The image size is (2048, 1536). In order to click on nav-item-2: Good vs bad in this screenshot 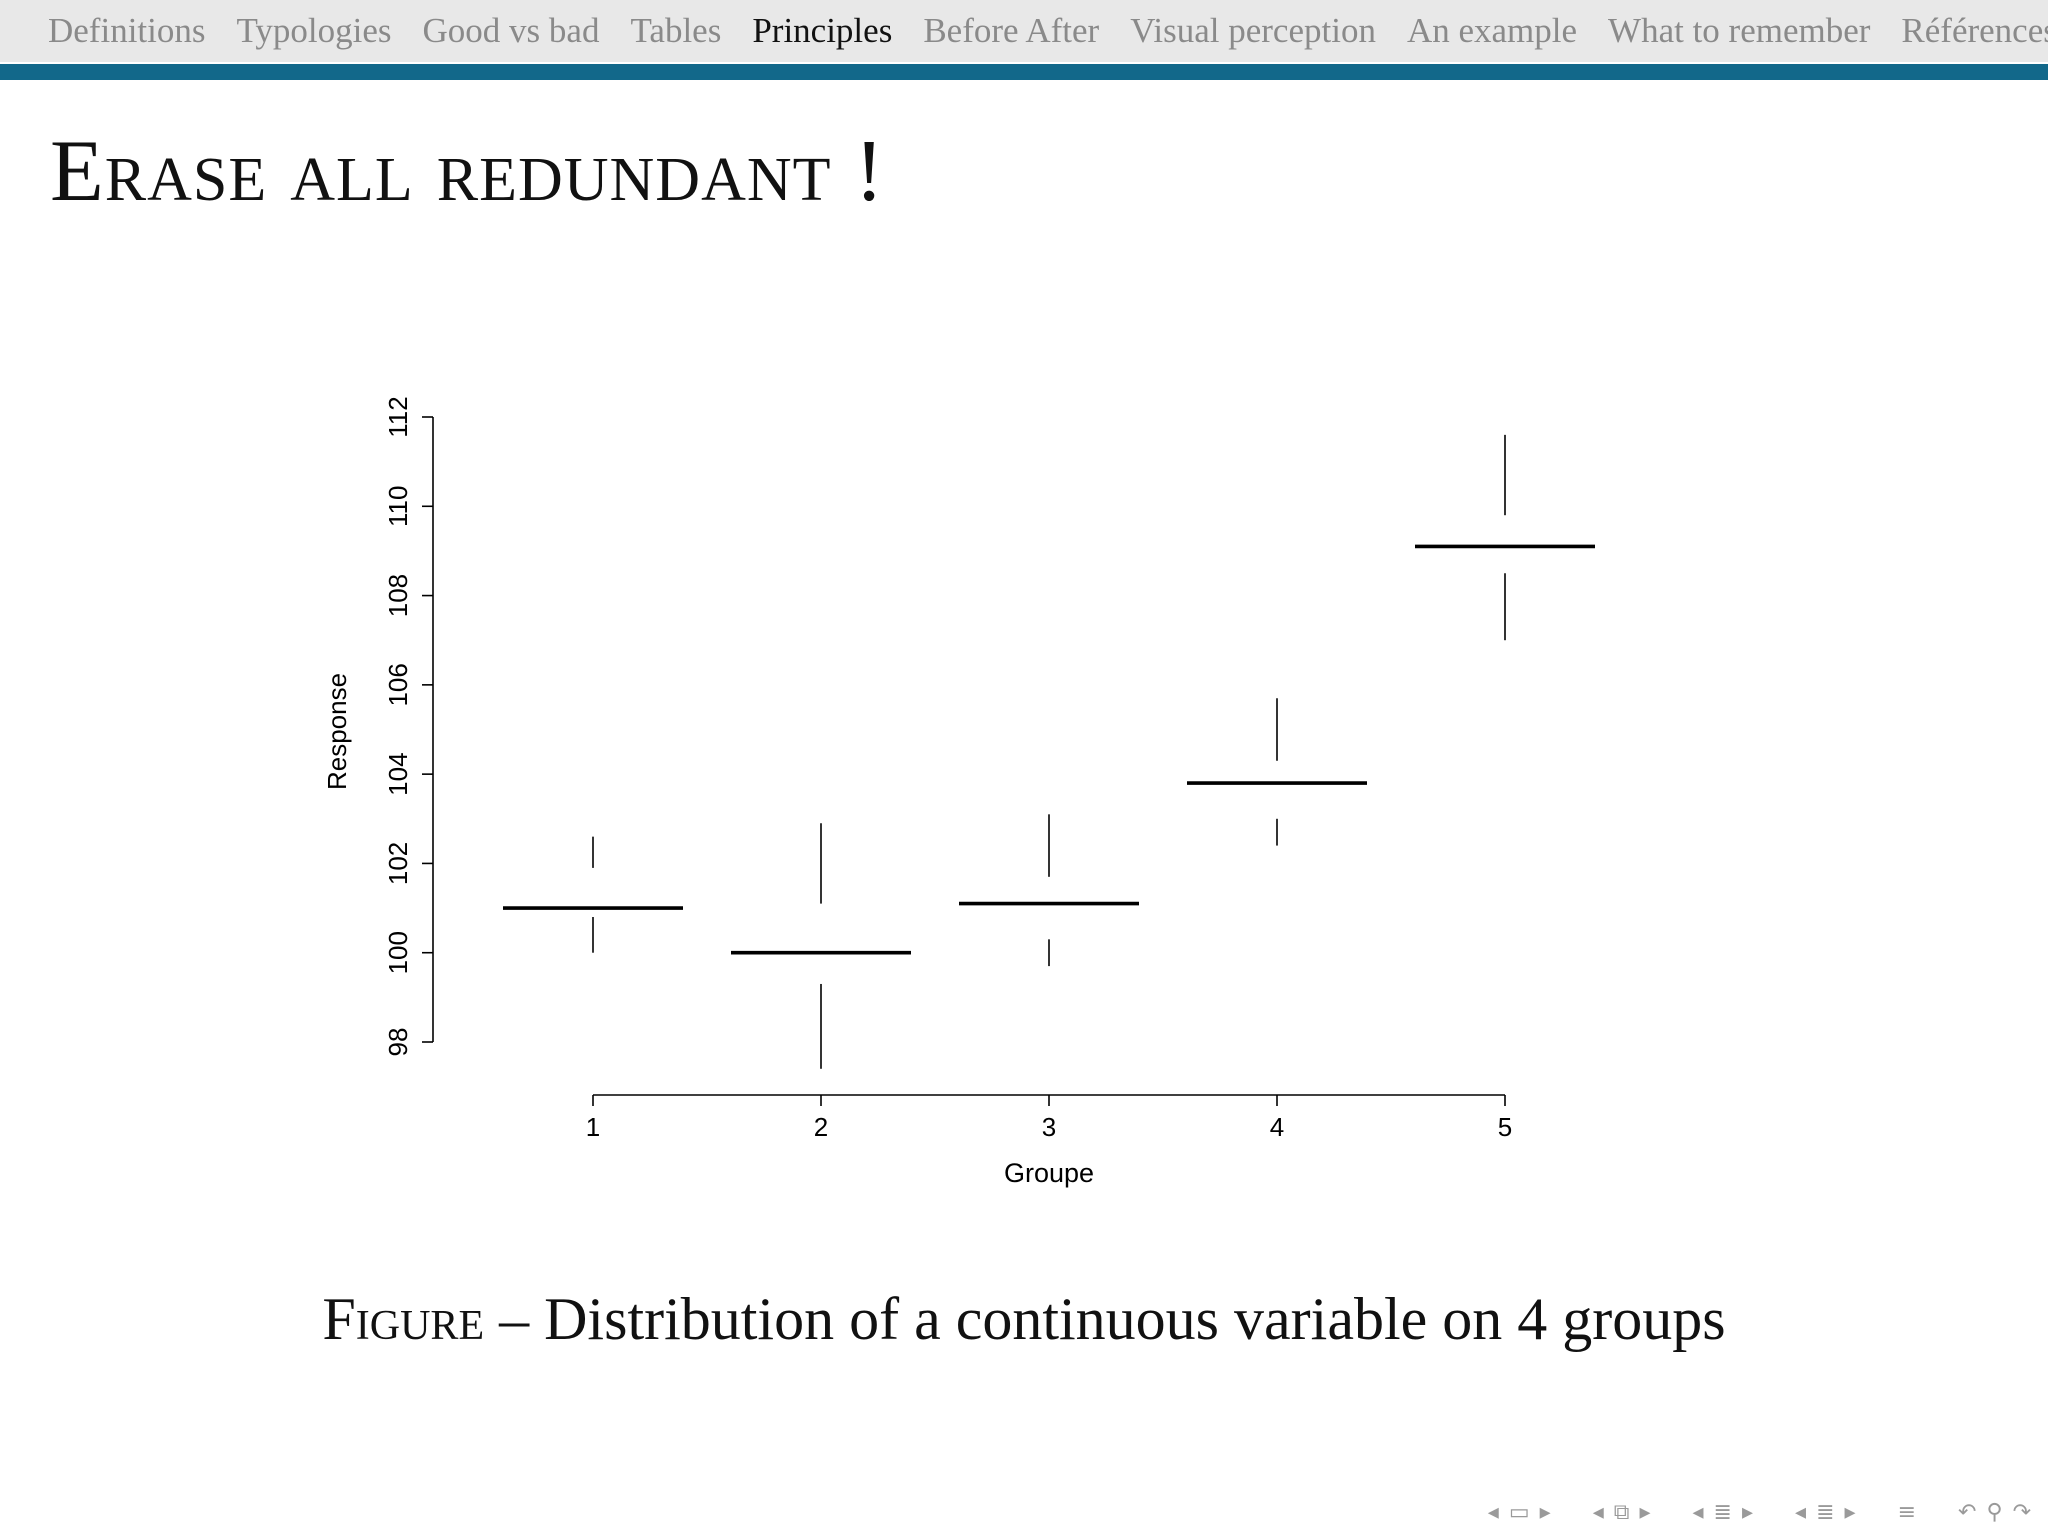, I will do `click(511, 30)`.